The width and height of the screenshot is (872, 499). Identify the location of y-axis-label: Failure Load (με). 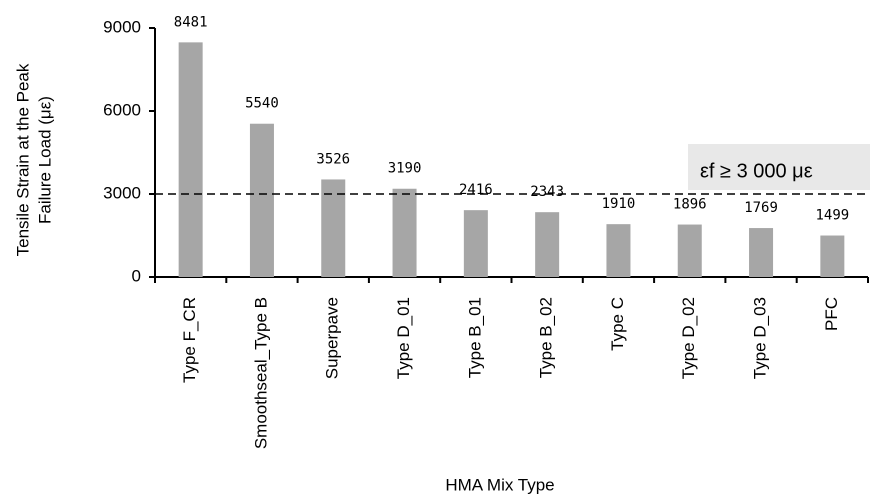
(44, 160).